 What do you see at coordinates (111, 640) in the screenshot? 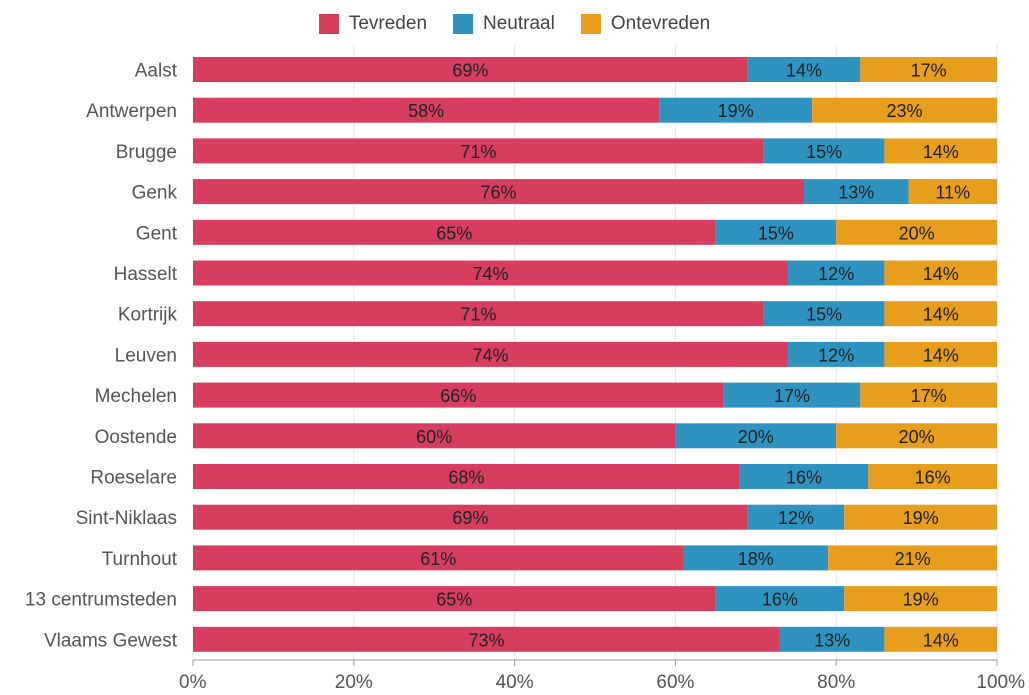
I see `category-label: Vlaams Gewest` at bounding box center [111, 640].